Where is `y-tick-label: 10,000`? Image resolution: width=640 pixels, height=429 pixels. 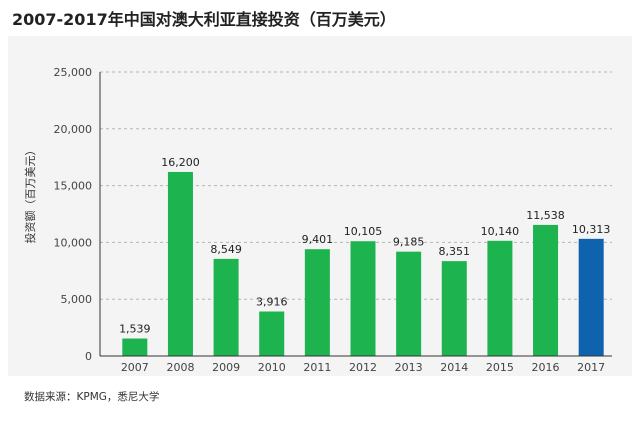
y-tick-label: 10,000 is located at coordinates (73, 242).